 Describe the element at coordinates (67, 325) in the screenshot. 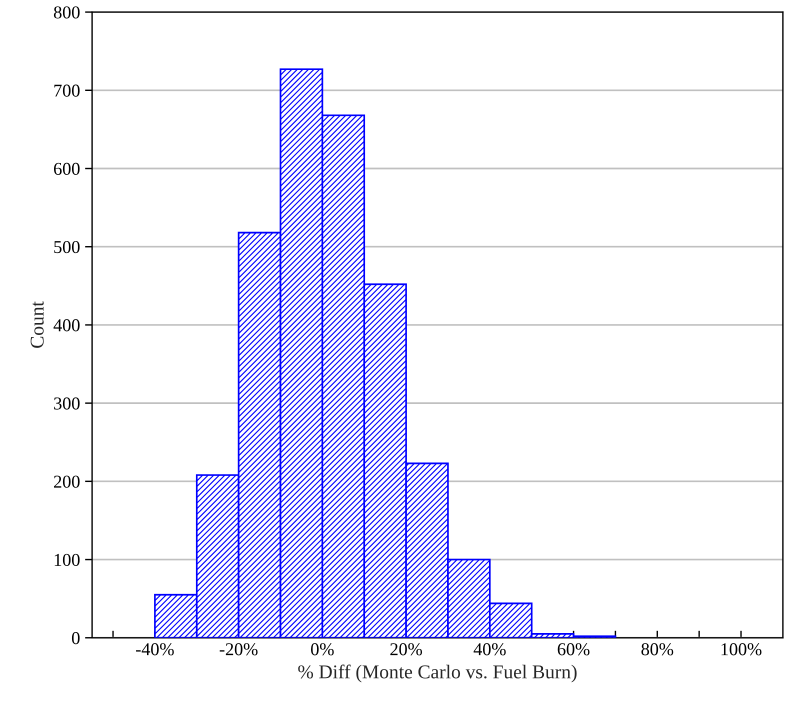

I see `y-tick-label: 400` at that location.